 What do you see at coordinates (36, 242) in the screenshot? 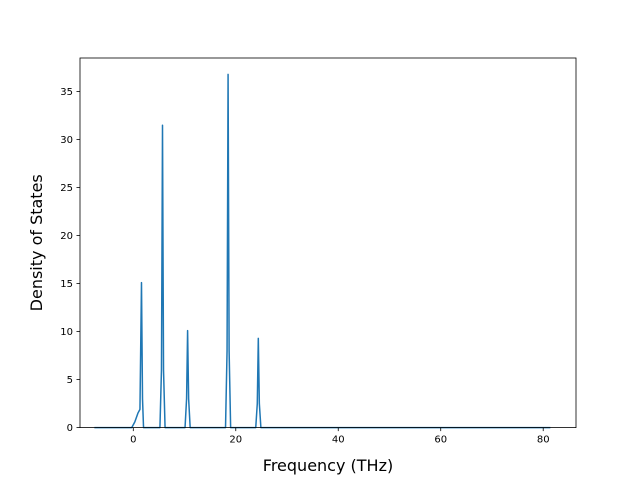
I see `y-axis-label: Density of States` at bounding box center [36, 242].